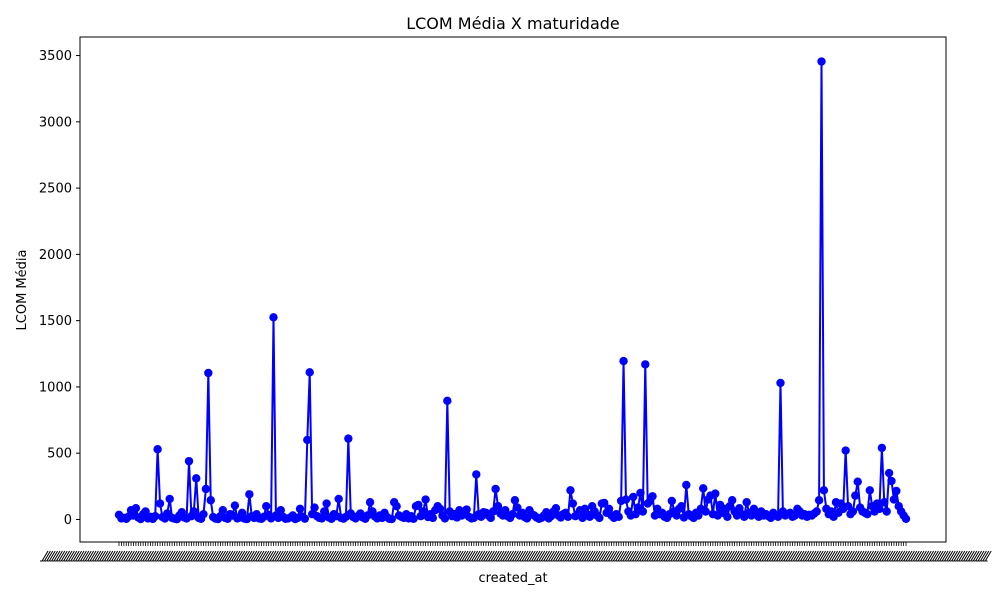 The width and height of the screenshot is (1000, 604). What do you see at coordinates (513, 23) in the screenshot?
I see `chart-title: LCOM Média X maturidade` at bounding box center [513, 23].